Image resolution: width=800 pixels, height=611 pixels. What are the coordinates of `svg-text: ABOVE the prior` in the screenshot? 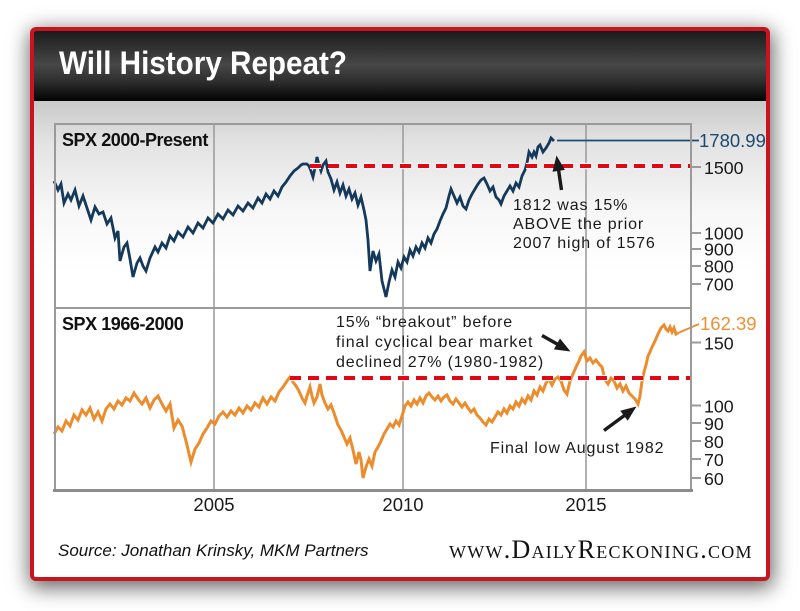 It's located at (578, 224).